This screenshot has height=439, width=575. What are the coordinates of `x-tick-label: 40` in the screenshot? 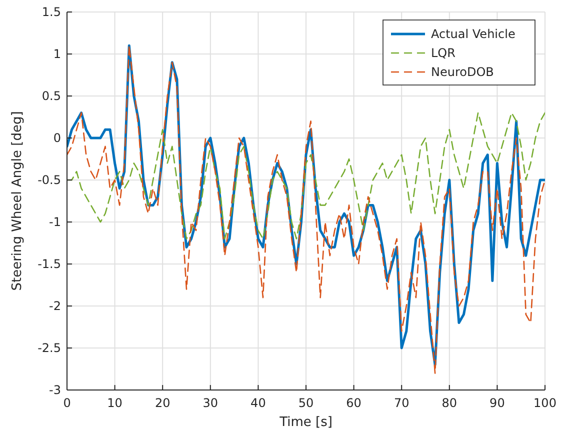 It's located at (258, 403).